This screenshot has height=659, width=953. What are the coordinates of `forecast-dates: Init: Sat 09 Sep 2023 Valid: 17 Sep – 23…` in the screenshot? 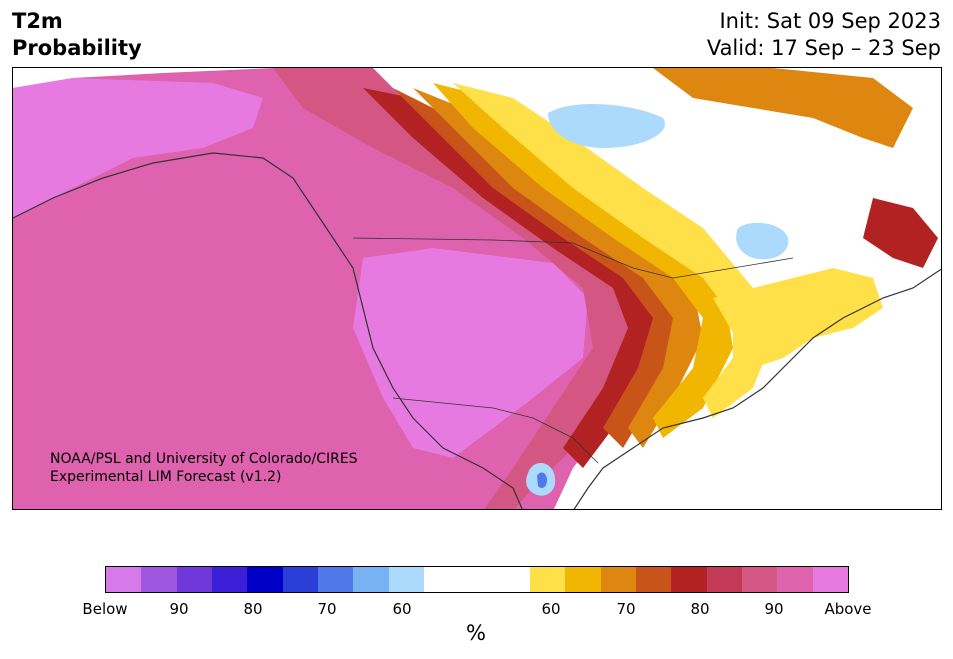 It's located at (824, 35).